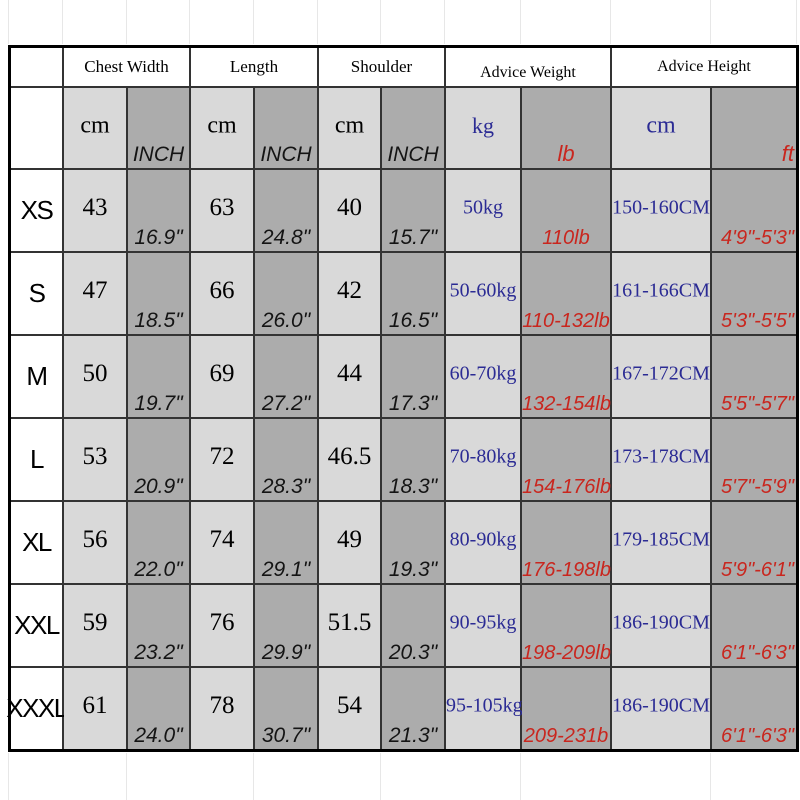 The image size is (800, 800). What do you see at coordinates (349, 210) in the screenshot?
I see `shoulder-cm-cell: 40` at bounding box center [349, 210].